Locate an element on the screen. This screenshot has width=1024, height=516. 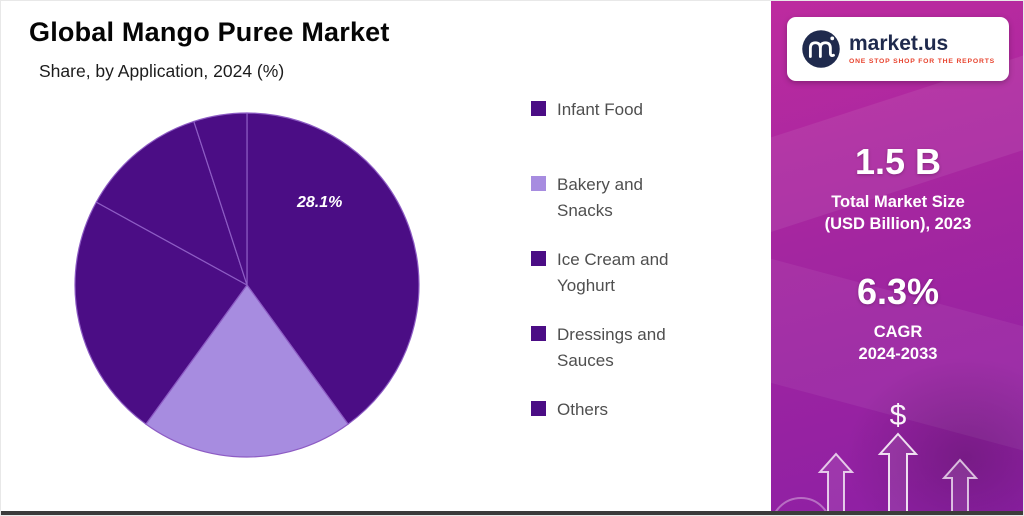
page-title: Global Mango Puree Market is located at coordinates (209, 32).